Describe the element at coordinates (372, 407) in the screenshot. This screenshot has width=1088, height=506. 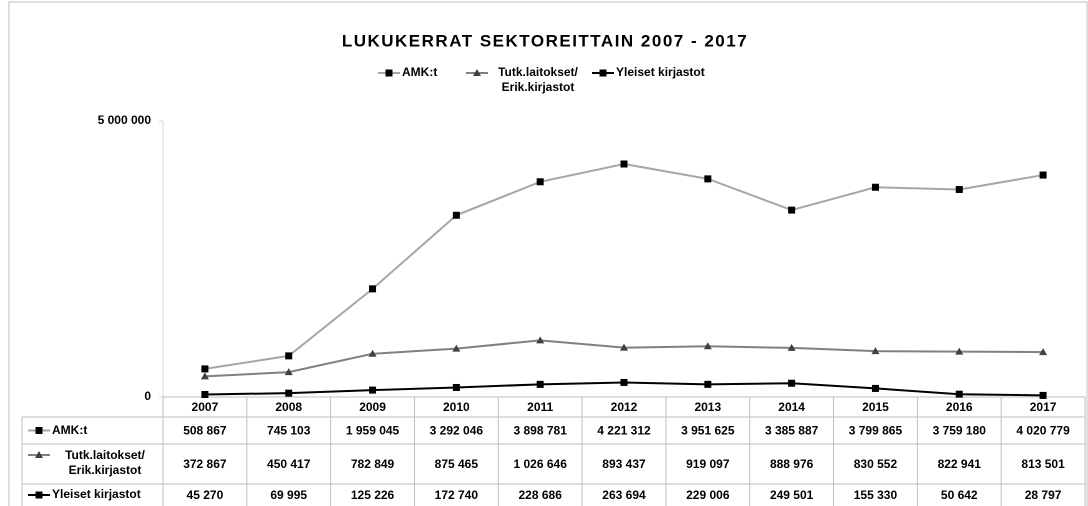
I see `x-tick-label: 2009` at that location.